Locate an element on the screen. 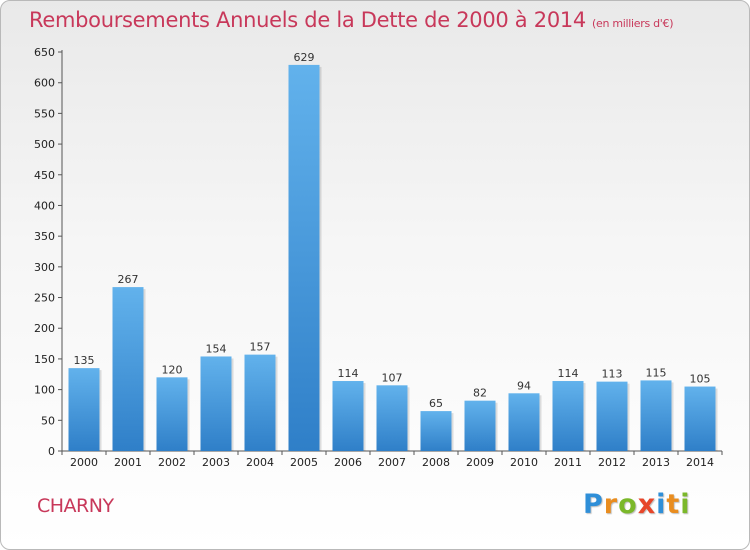 The width and height of the screenshot is (750, 550). y-tick-label: 250 is located at coordinates (44, 298).